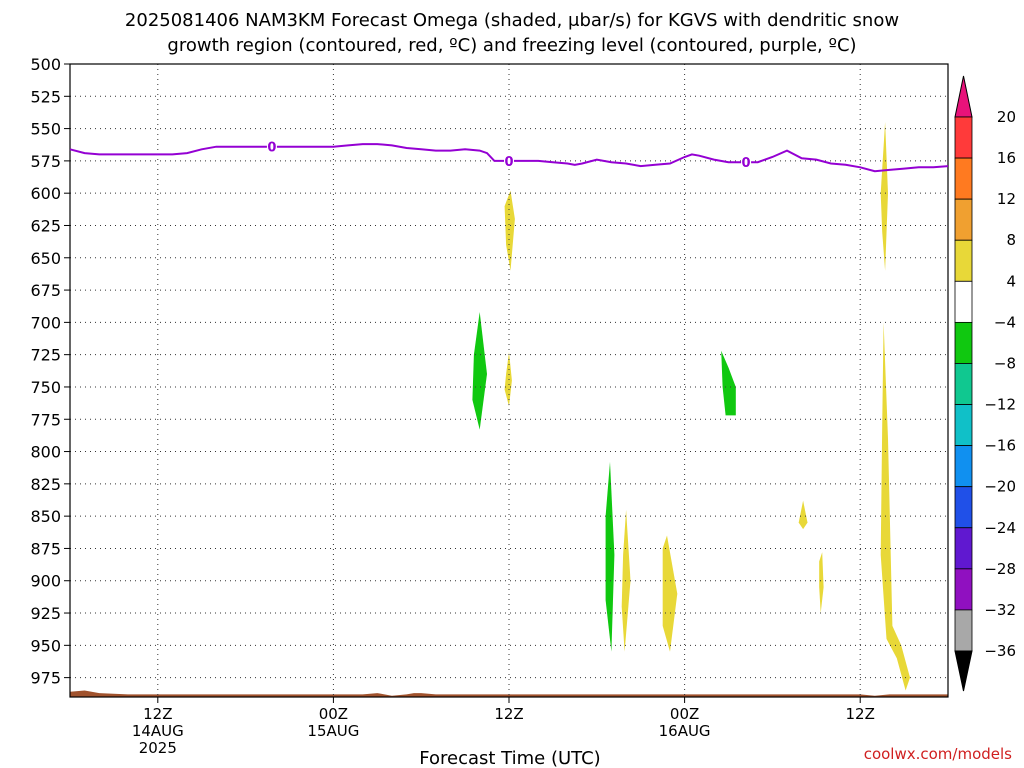 Image resolution: width=1024 pixels, height=768 pixels. I want to click on y-tick-label-600: 600, so click(45, 193).